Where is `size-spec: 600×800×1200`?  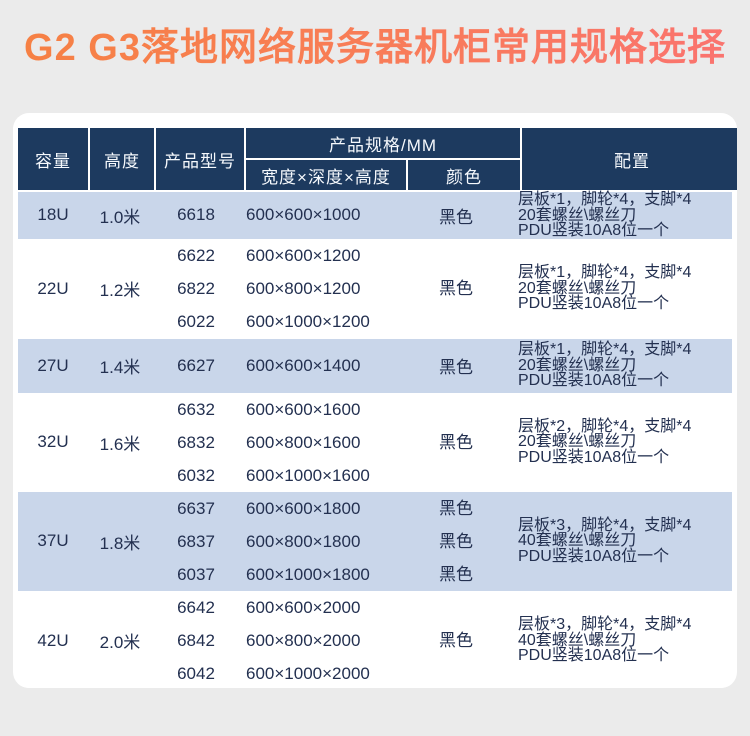
size-spec: 600×800×1200 is located at coordinates (303, 288).